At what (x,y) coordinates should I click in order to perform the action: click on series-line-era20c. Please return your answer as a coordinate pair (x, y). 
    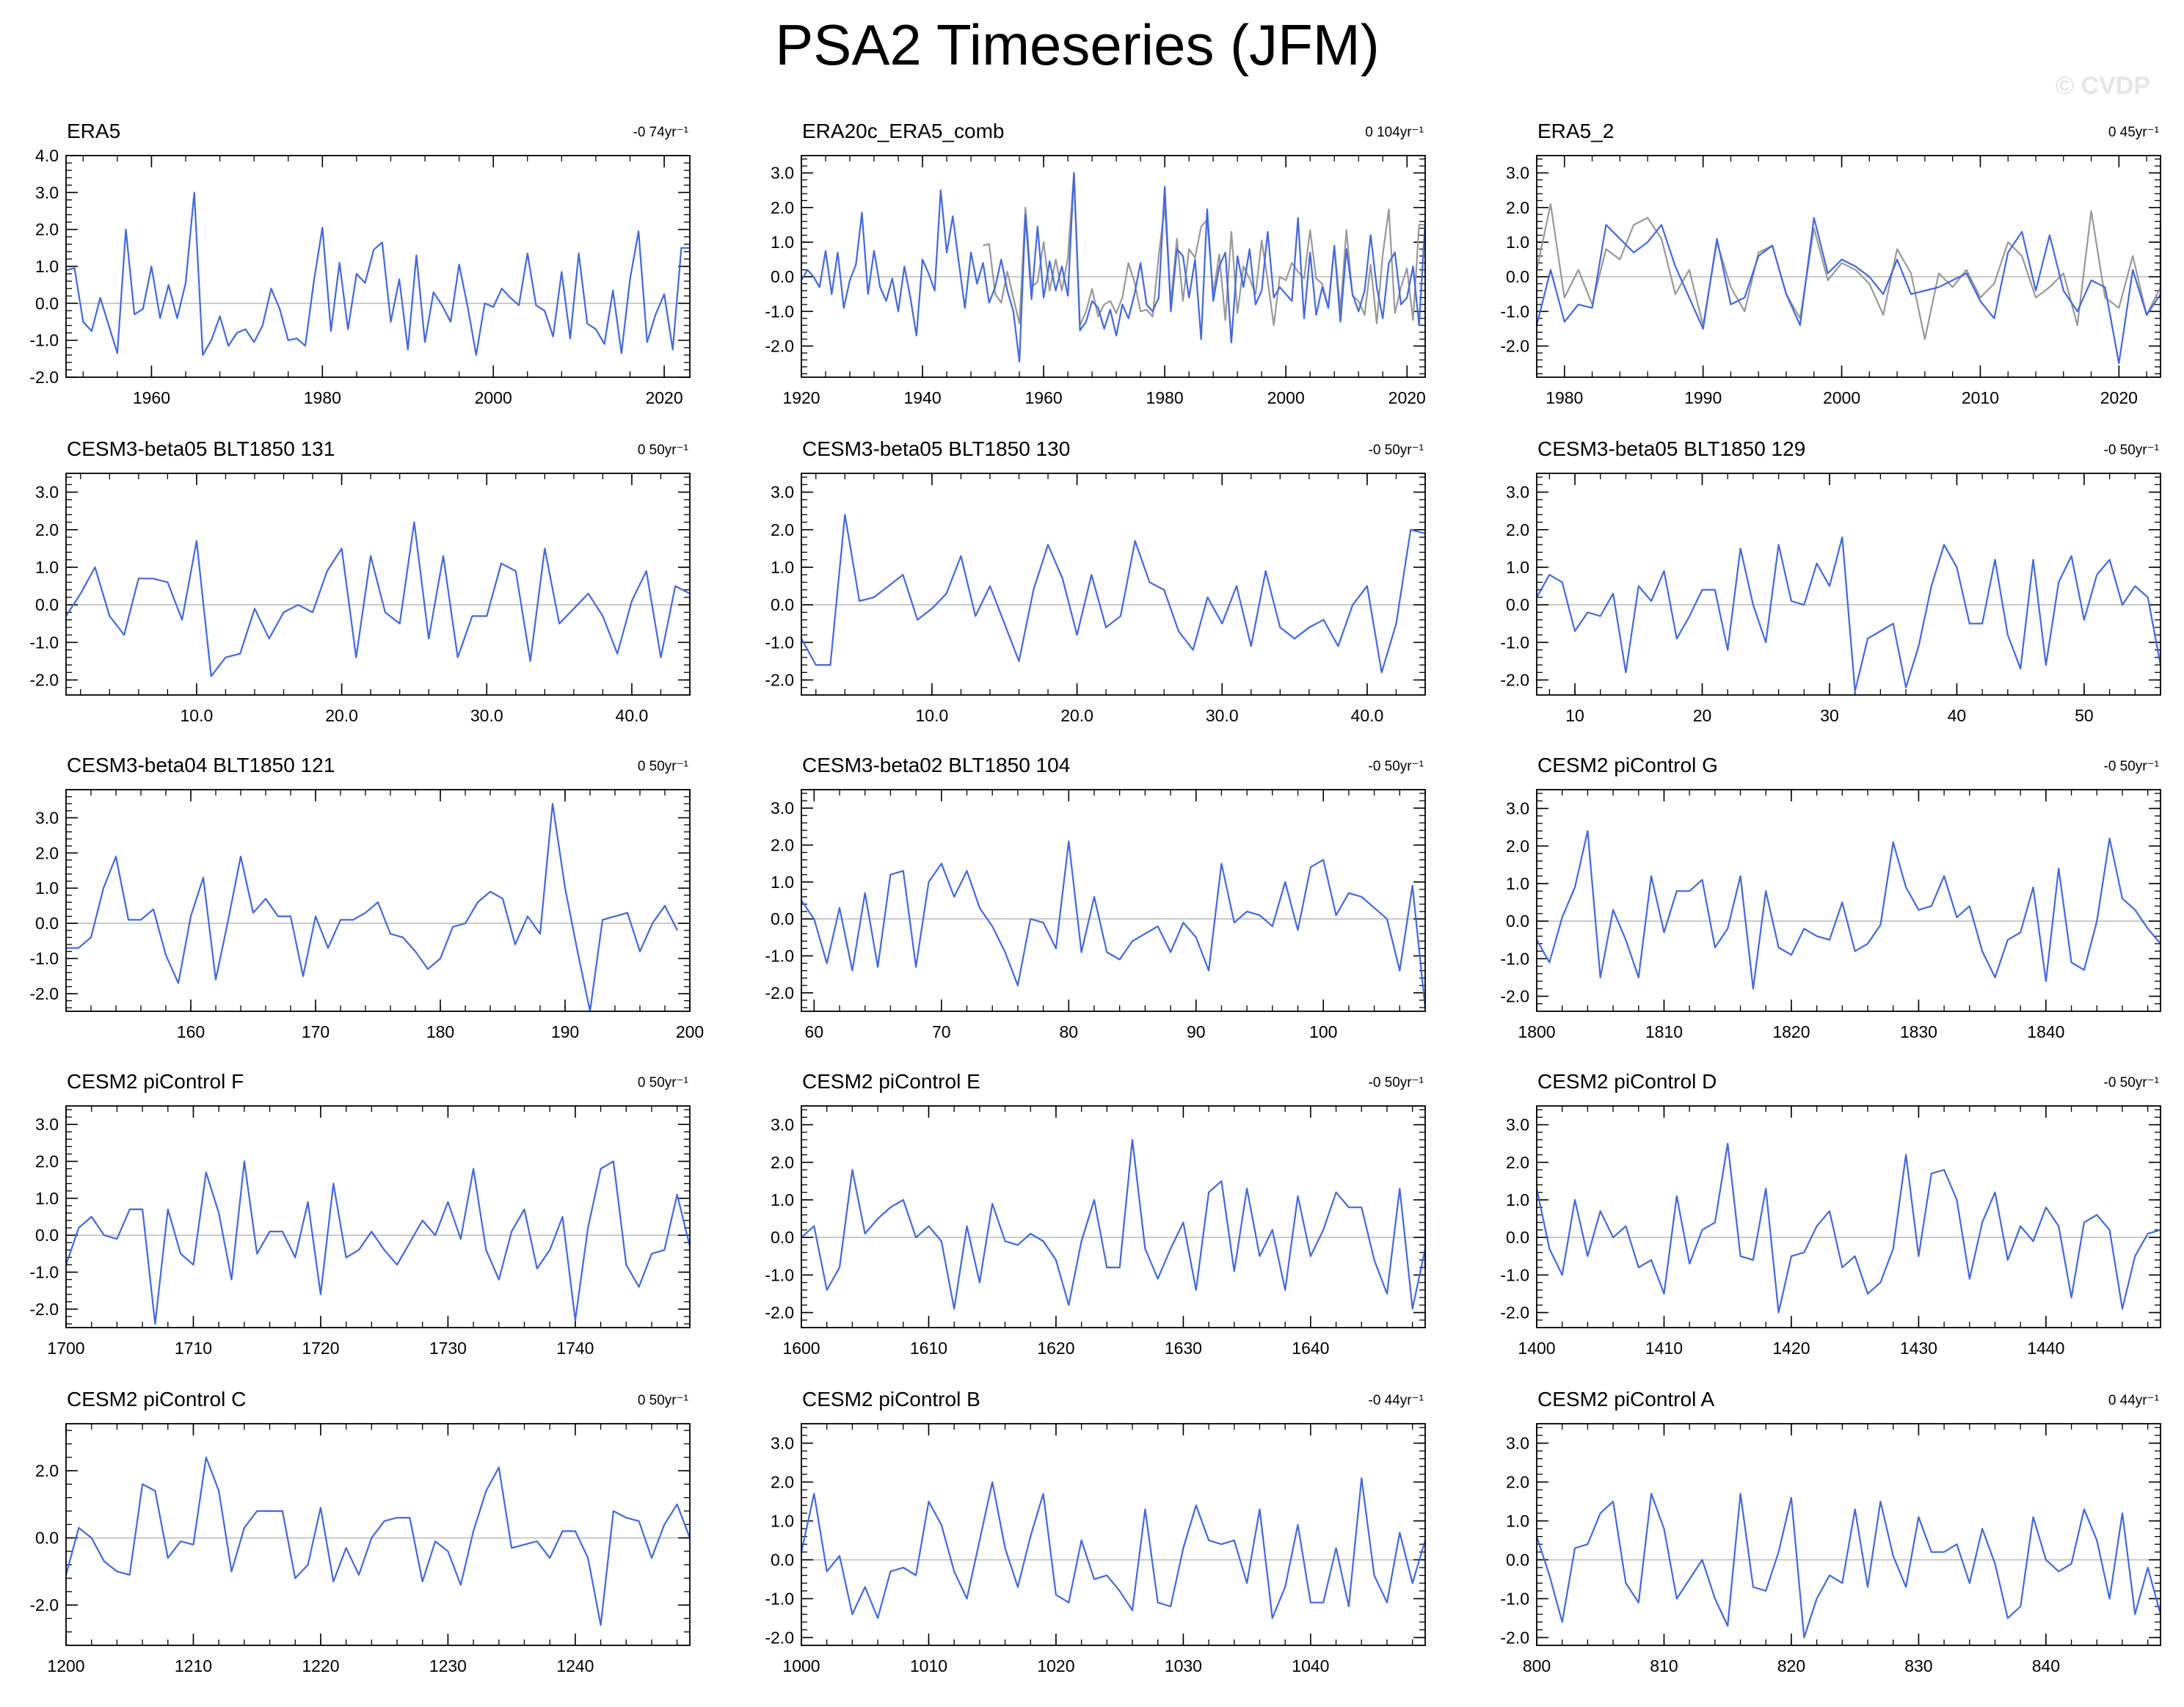
    Looking at the image, I should click on (1114, 267).